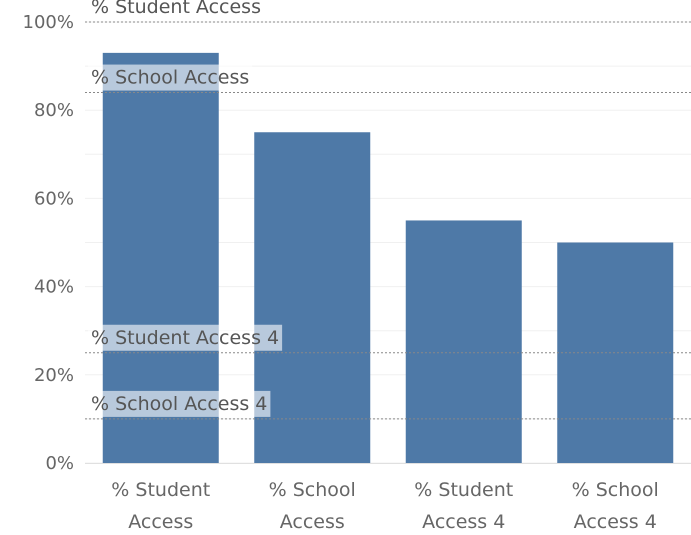  What do you see at coordinates (48, 22) in the screenshot?
I see `y-tick-label: 100%` at bounding box center [48, 22].